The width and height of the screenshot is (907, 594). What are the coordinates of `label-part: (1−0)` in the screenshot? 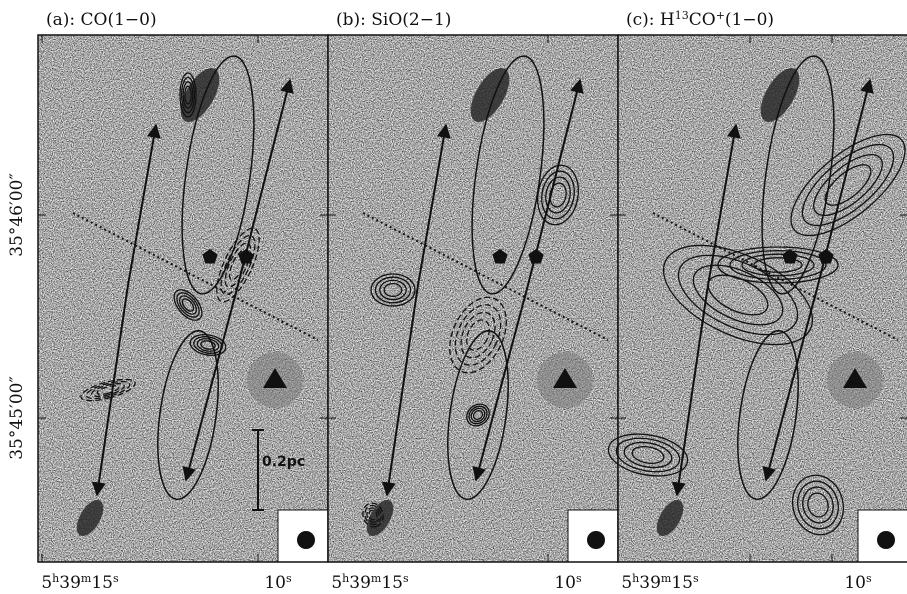 It's located at (749, 20).